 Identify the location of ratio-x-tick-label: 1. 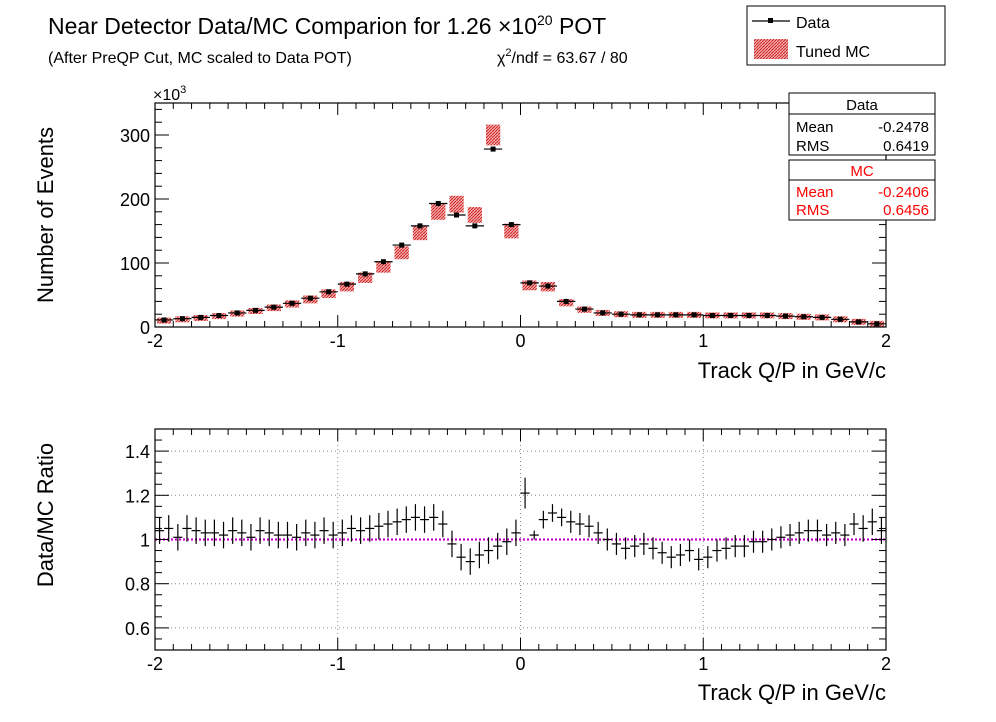
(703, 664).